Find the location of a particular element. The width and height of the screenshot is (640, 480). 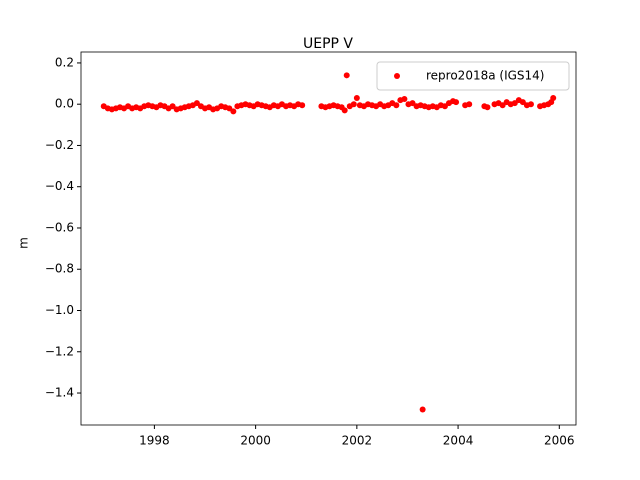

legend-box is located at coordinates (473, 76).